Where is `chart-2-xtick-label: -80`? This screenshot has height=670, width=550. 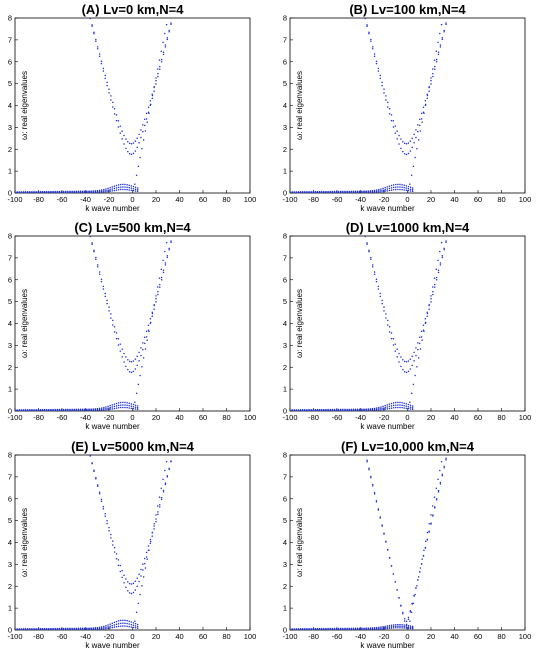
chart-2-xtick-label: -80 is located at coordinates (38, 417).